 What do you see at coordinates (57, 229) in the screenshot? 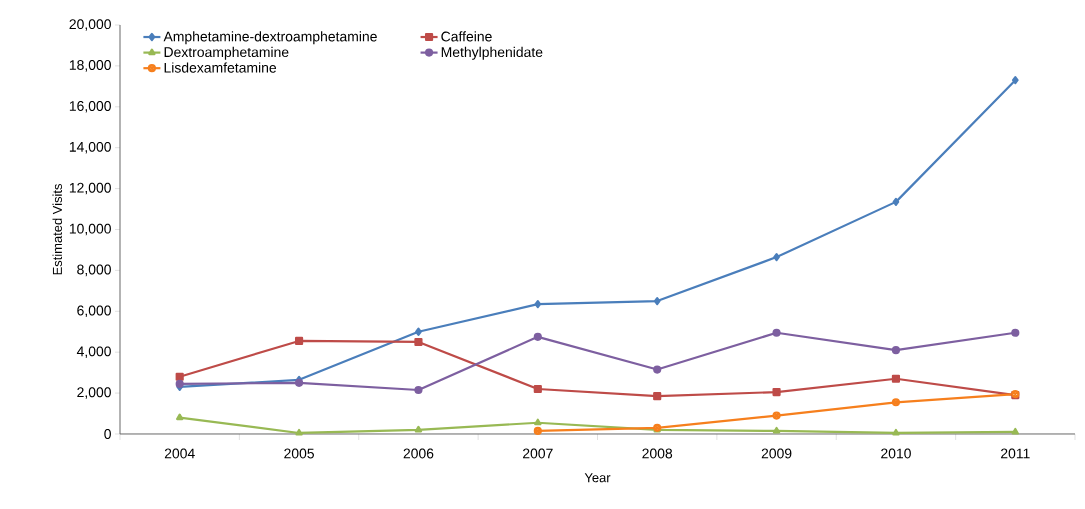
I see `y-axis-title: Estimated Visits` at bounding box center [57, 229].